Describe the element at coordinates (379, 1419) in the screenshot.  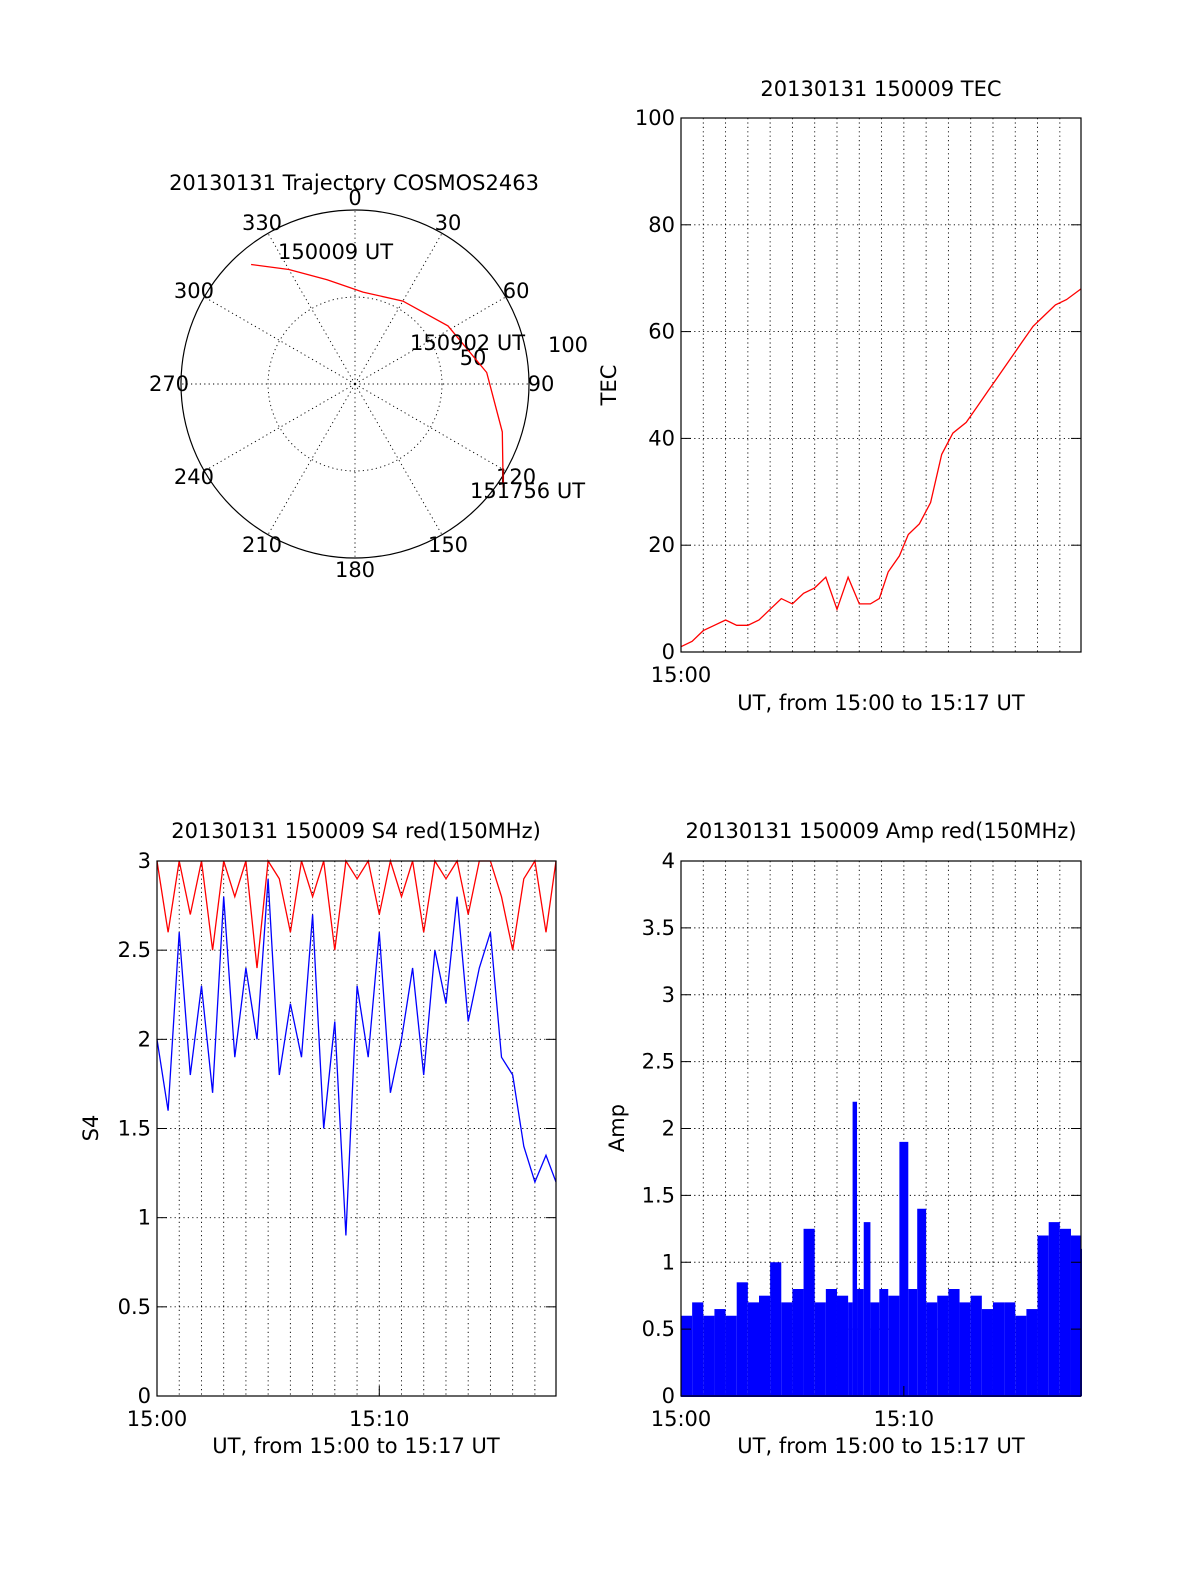
I see `x-tick-label: 15:10` at that location.